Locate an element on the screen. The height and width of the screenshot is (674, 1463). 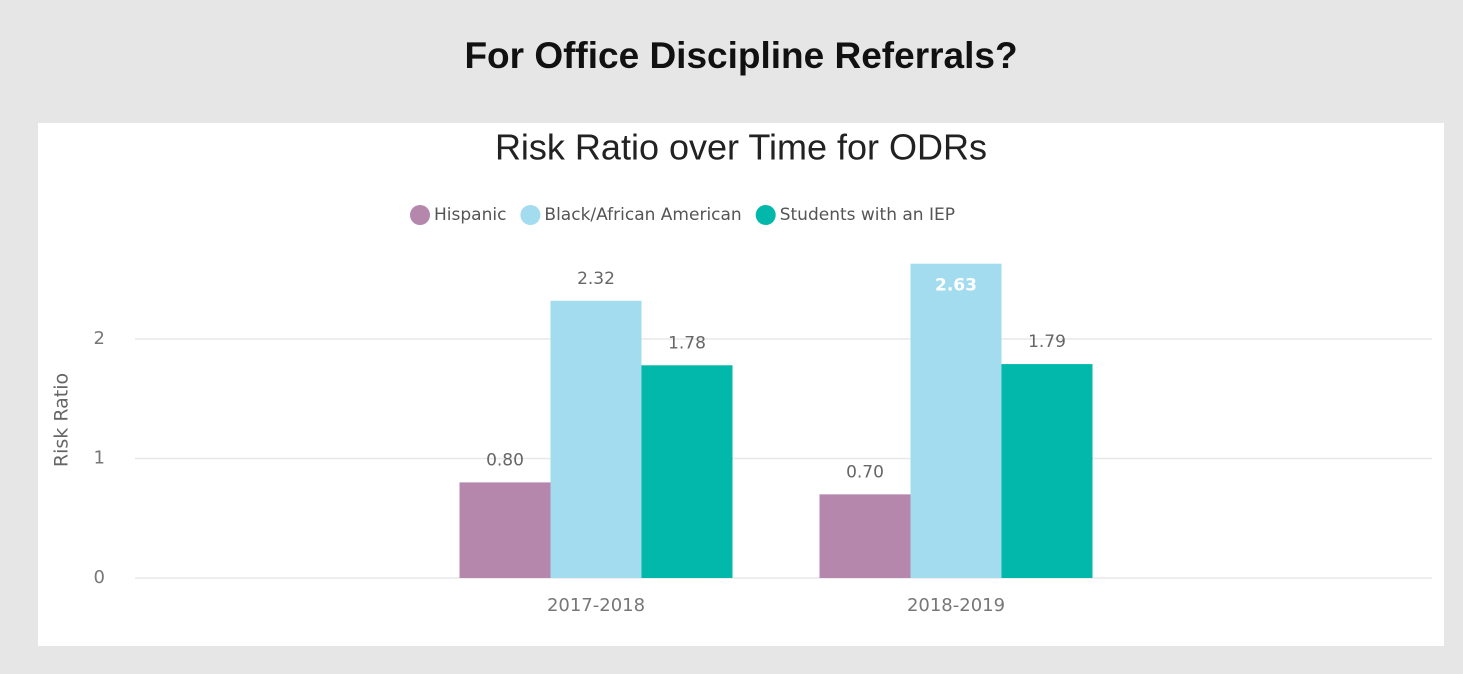
chart-title: Risk Ratio over Time for ODRs is located at coordinates (741, 147).